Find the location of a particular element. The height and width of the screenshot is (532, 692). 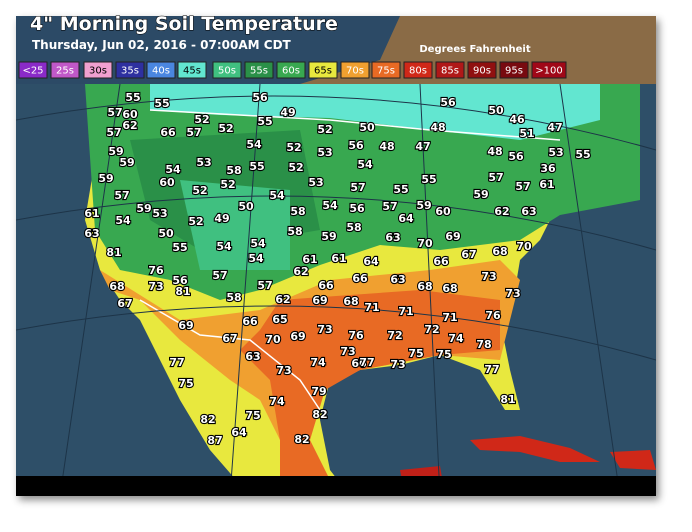

station-temperature: 61 is located at coordinates (546, 184).